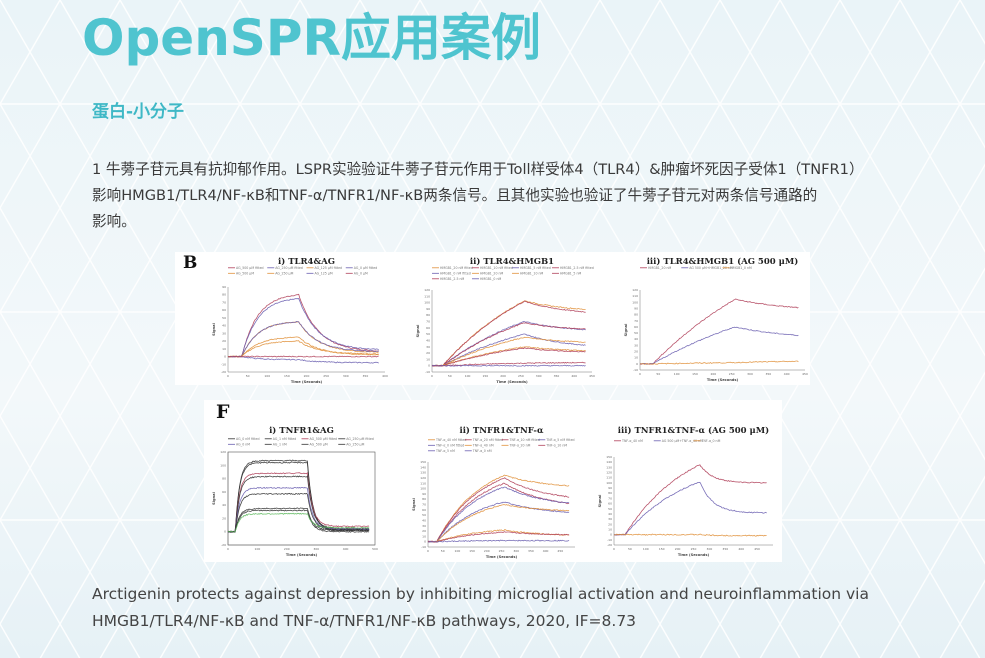  I want to click on y-tick-label: 140, so click(423, 467).